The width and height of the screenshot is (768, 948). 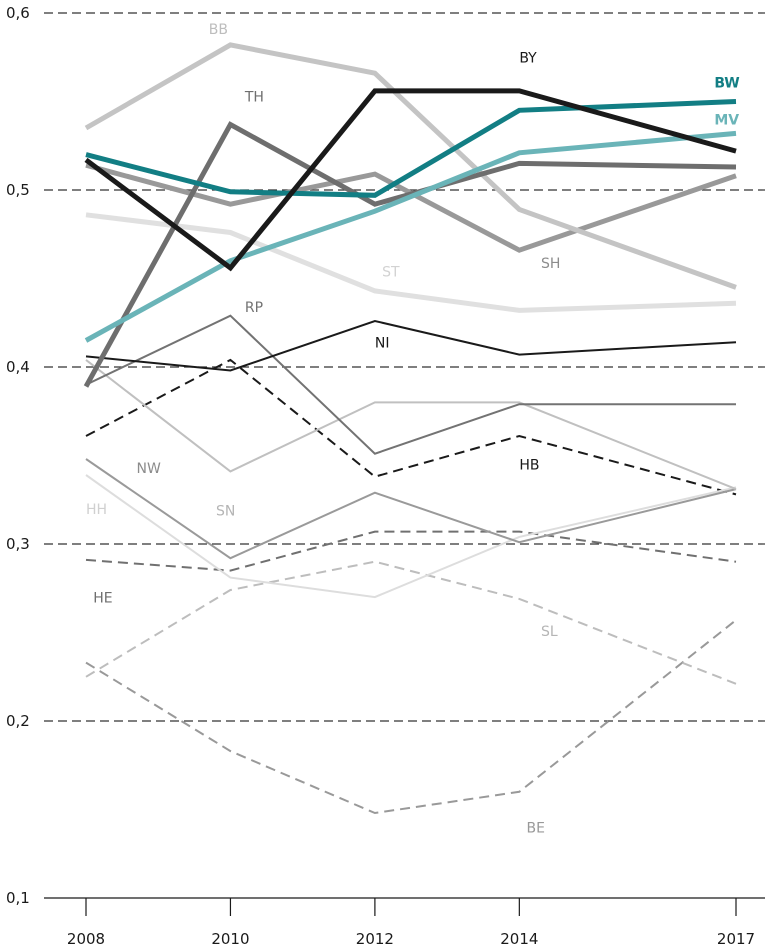 What do you see at coordinates (18, 721) in the screenshot?
I see `y-tick-label: 0,2` at bounding box center [18, 721].